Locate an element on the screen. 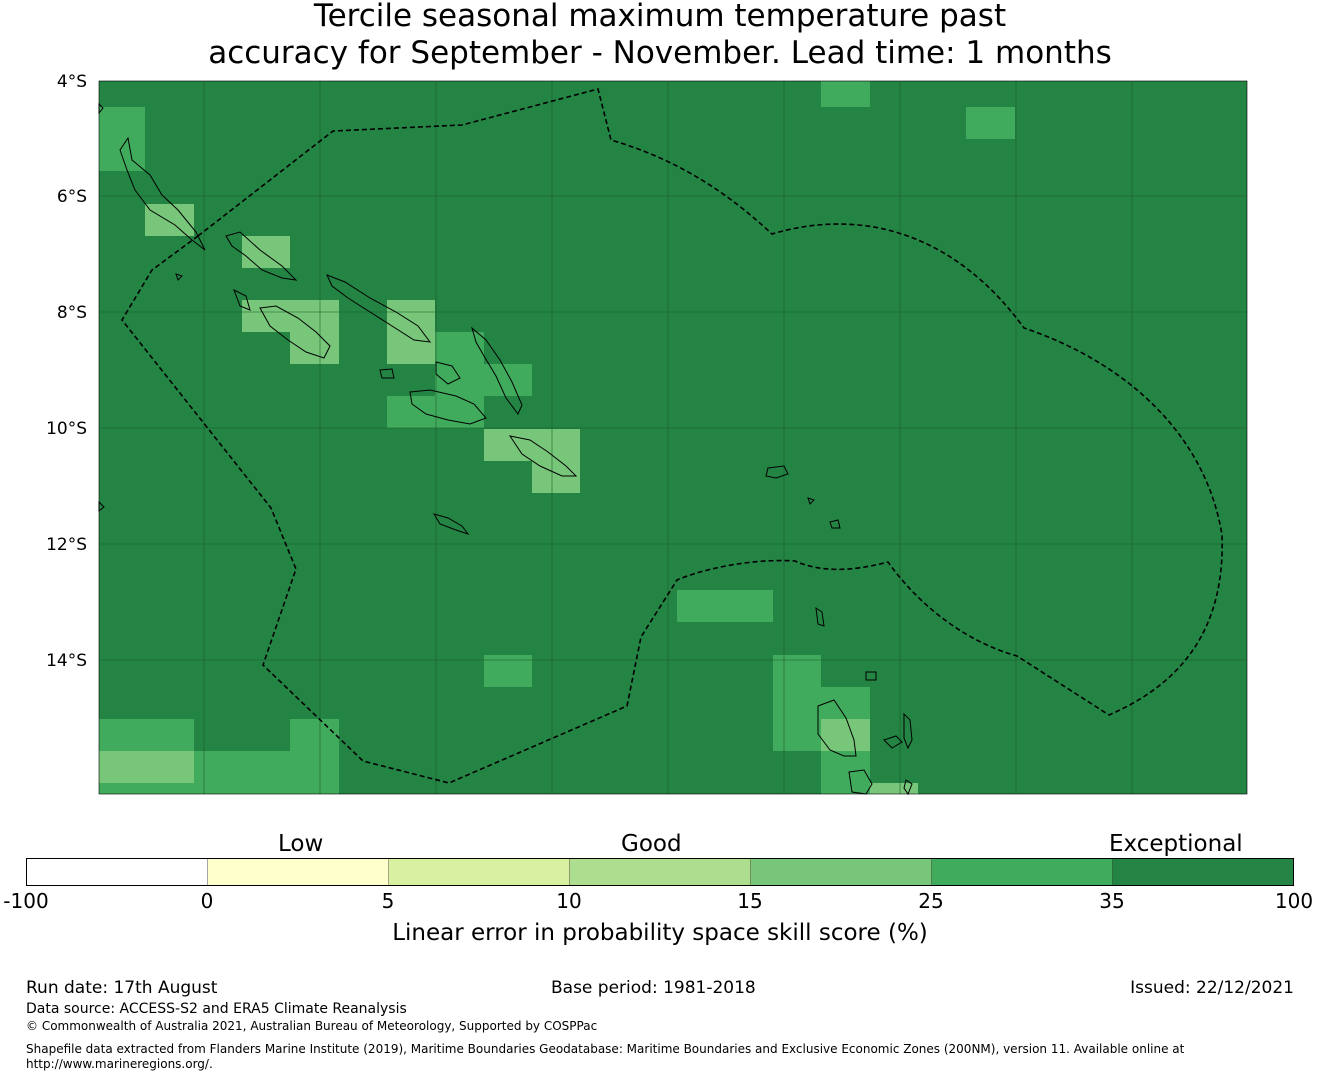 This screenshot has height=1080, width=1320. latitude-label: 6°S is located at coordinates (72, 197).